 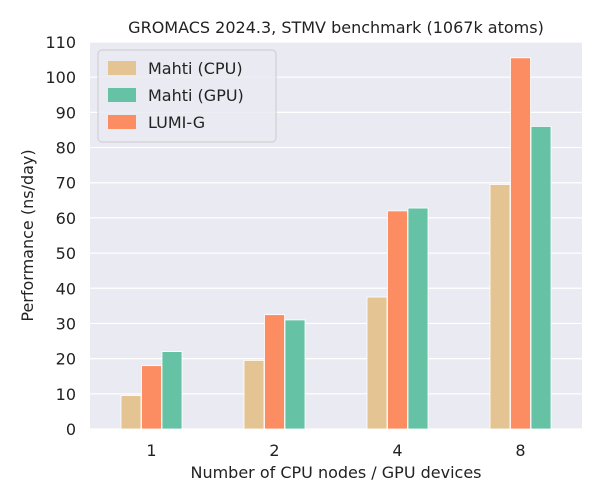 What do you see at coordinates (60, 77) in the screenshot?
I see `y-tick-label: 100` at bounding box center [60, 77].